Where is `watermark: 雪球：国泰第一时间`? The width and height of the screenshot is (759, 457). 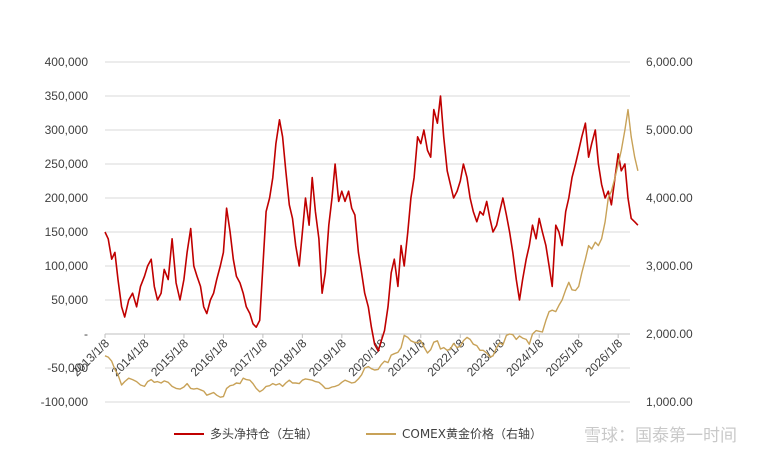
watermark: 雪球：国泰第一时间 is located at coordinates (660, 436).